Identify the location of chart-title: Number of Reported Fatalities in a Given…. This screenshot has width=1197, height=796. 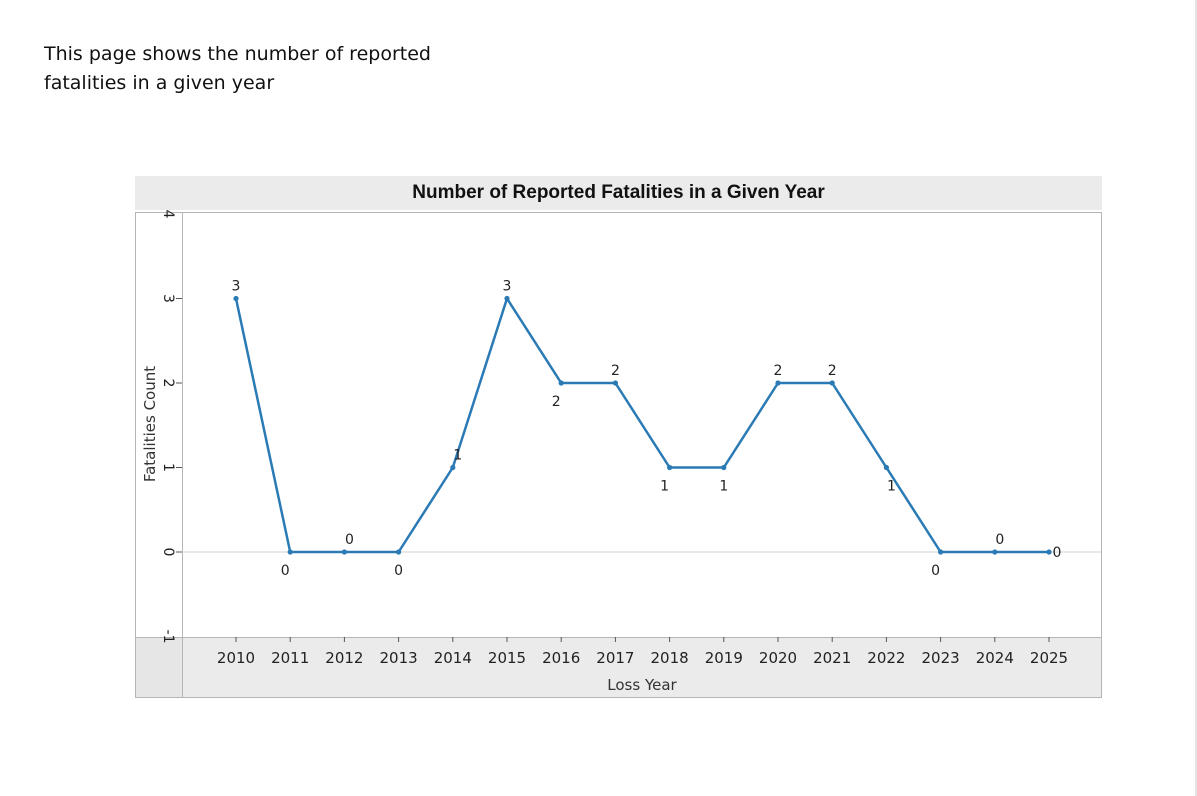
(618, 192).